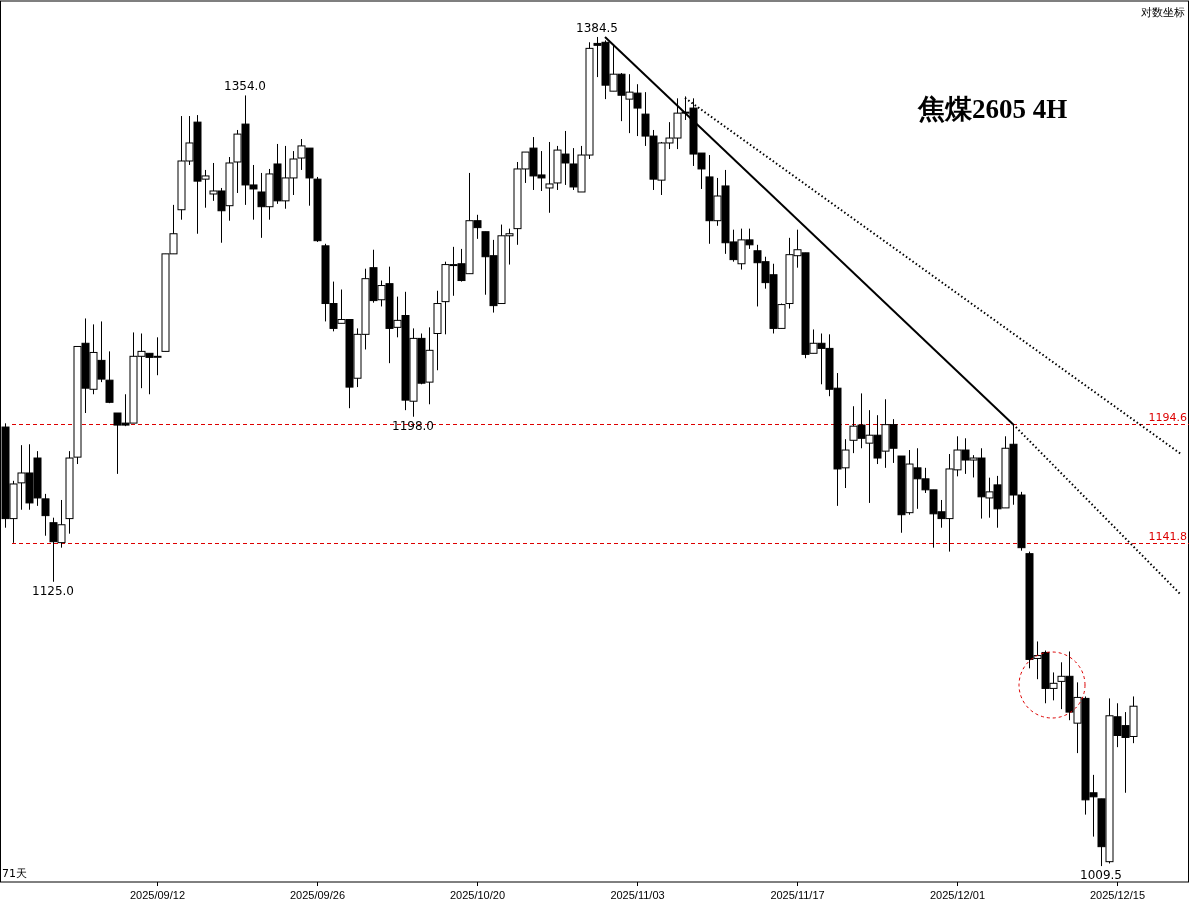  I want to click on x-tick-label: 2025/09/12, so click(157, 893).